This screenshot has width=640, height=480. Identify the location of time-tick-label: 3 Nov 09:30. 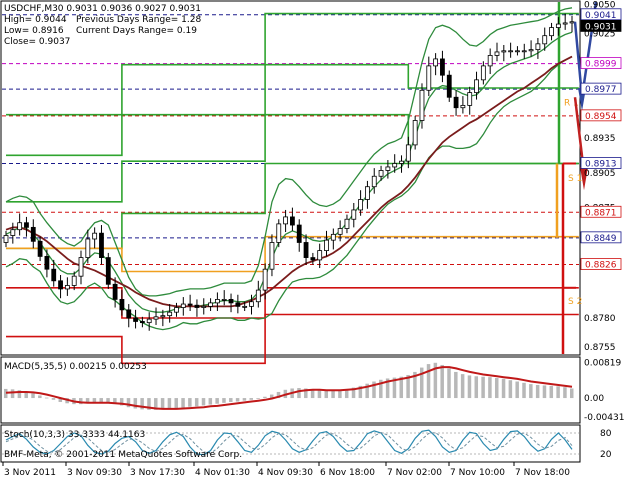
(94, 473).